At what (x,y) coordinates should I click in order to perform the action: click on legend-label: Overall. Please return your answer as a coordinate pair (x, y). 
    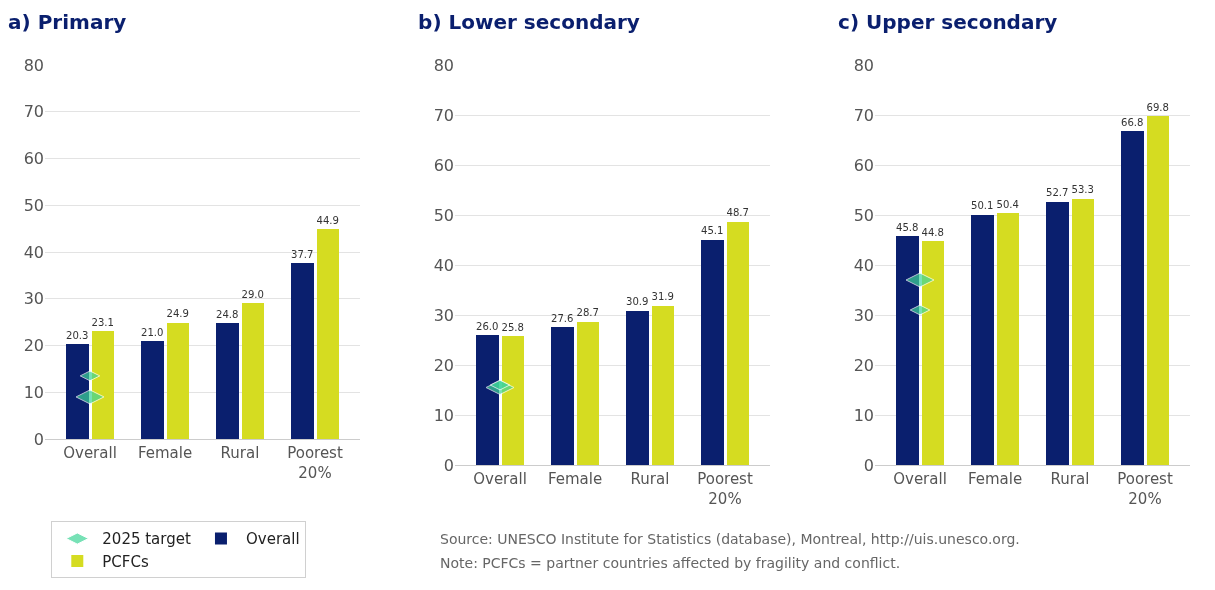
    Looking at the image, I should click on (272, 539).